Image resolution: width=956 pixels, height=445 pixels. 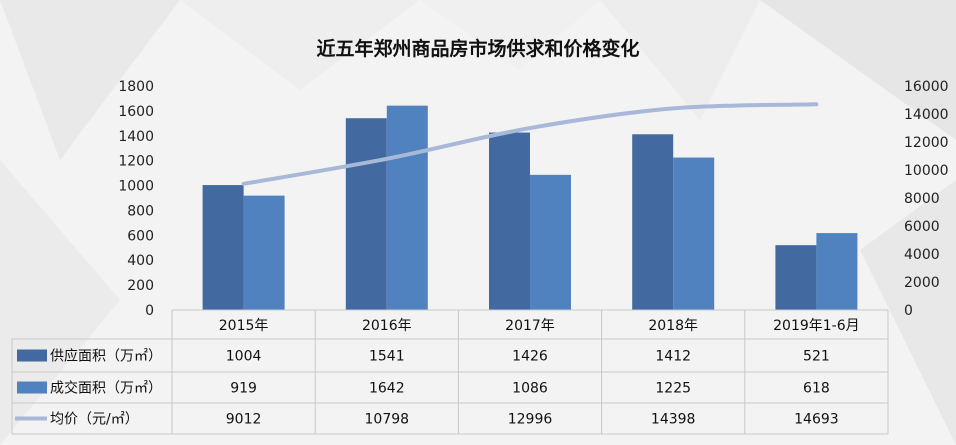 I want to click on y2-tick-label: 4000, so click(x=922, y=255).